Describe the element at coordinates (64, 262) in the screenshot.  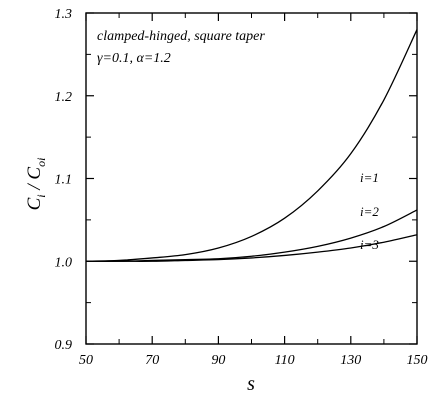
I see `y-tick-label: 1.0` at that location.